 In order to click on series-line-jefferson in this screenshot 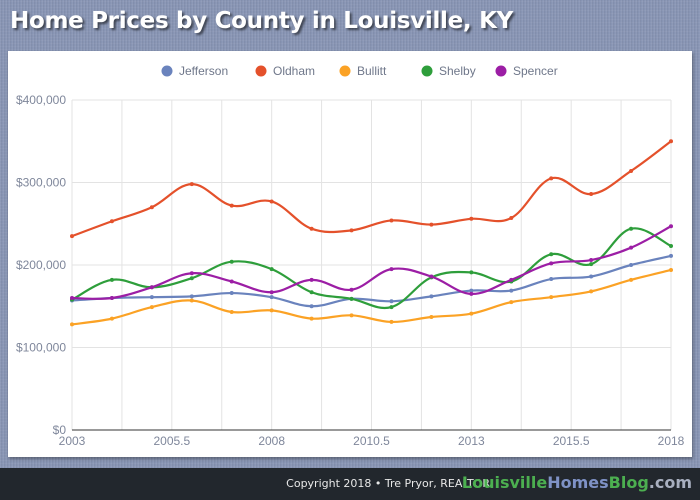, I will do `click(371, 281)`.